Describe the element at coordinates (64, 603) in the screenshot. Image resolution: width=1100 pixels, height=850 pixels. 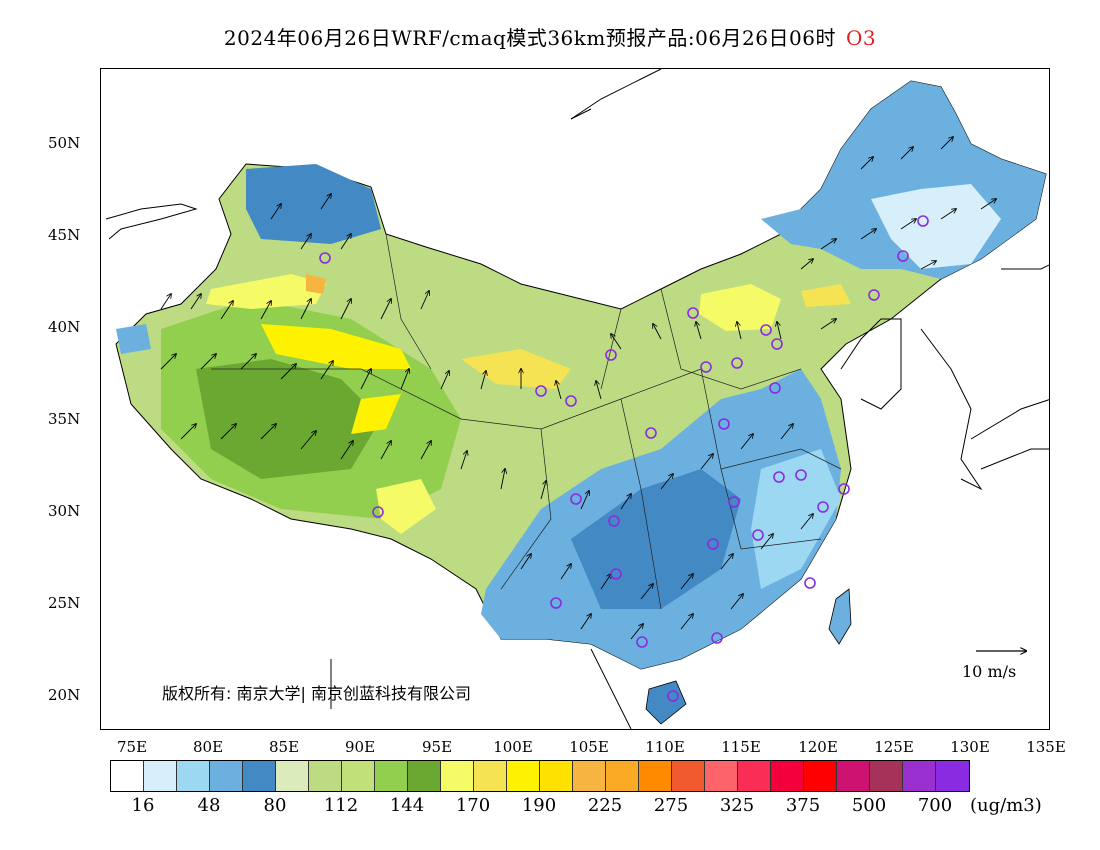
I see `lat-label-25n: 25N` at that location.